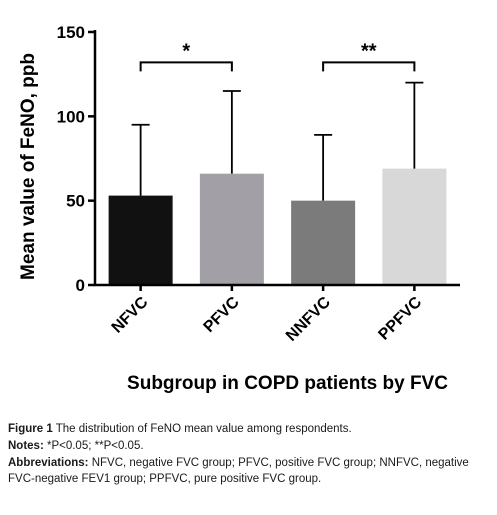 This screenshot has height=515, width=497. I want to click on significance-label: *, so click(186, 51).